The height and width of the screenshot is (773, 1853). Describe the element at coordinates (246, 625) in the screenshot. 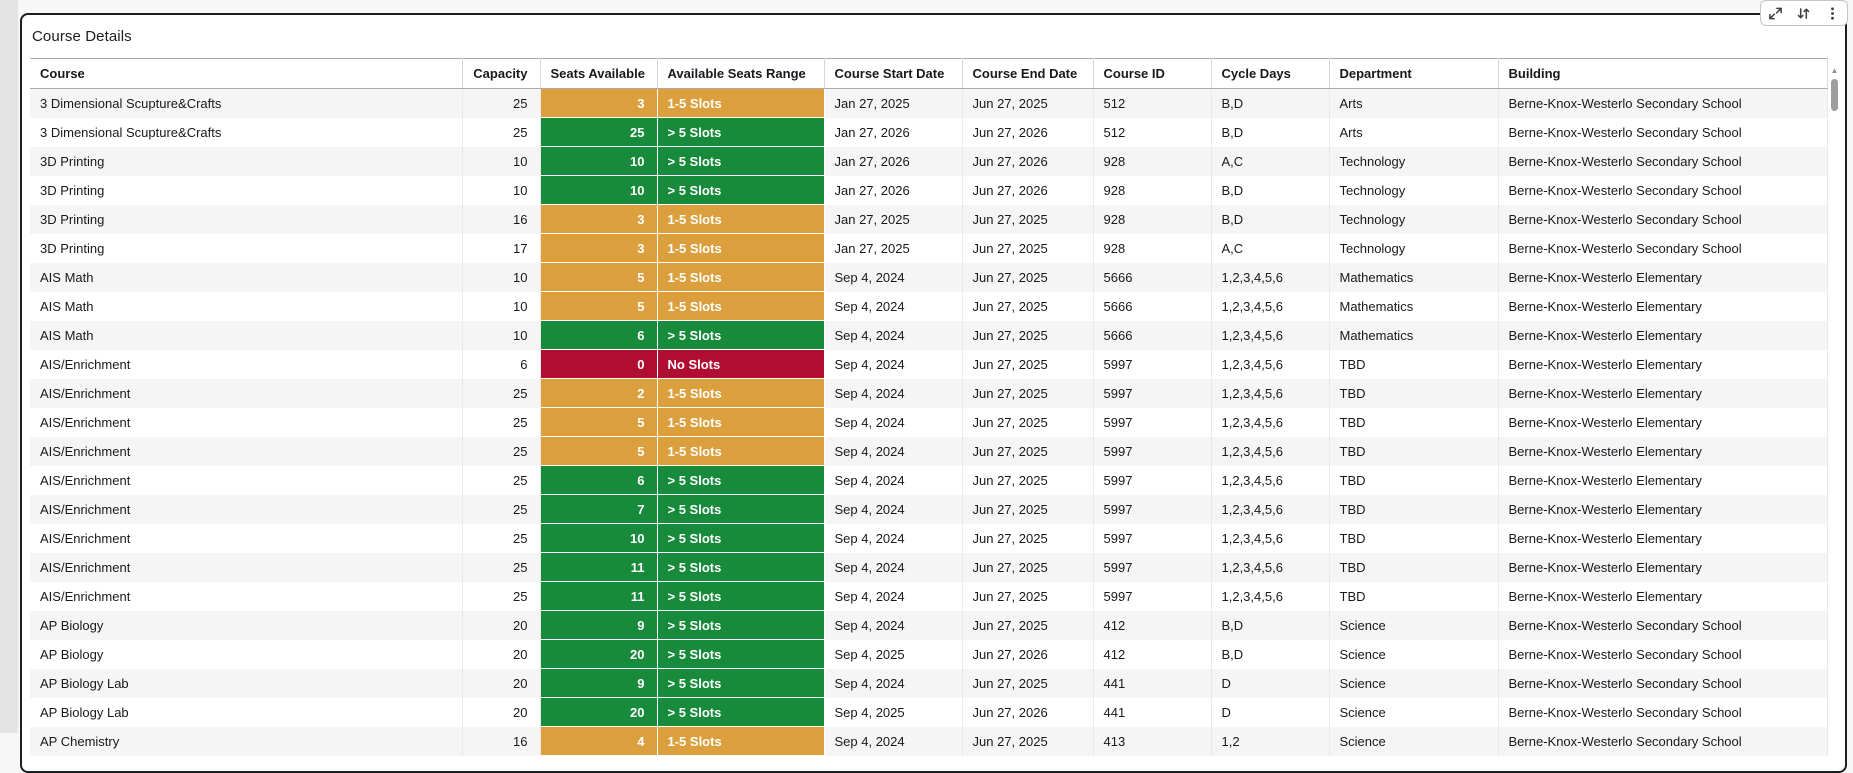

I see `cell-course: AP Biology` at that location.